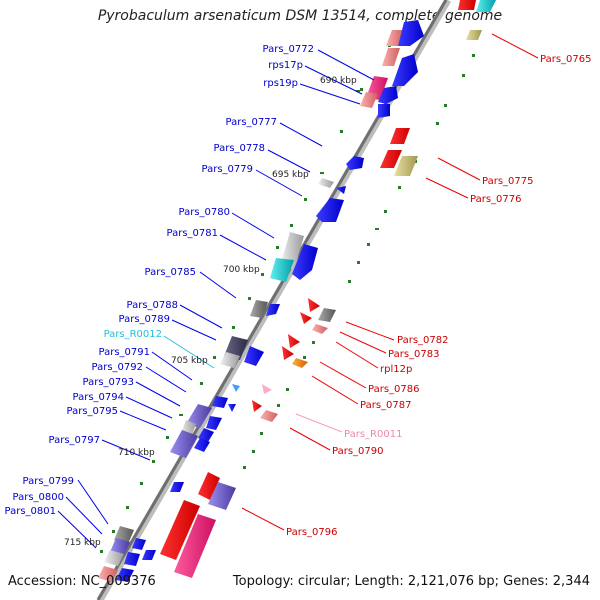 Image resolution: width=600 pixels, height=600 pixels. Describe the element at coordinates (311, 532) in the screenshot. I see `gene-label: Pars_0796` at that location.